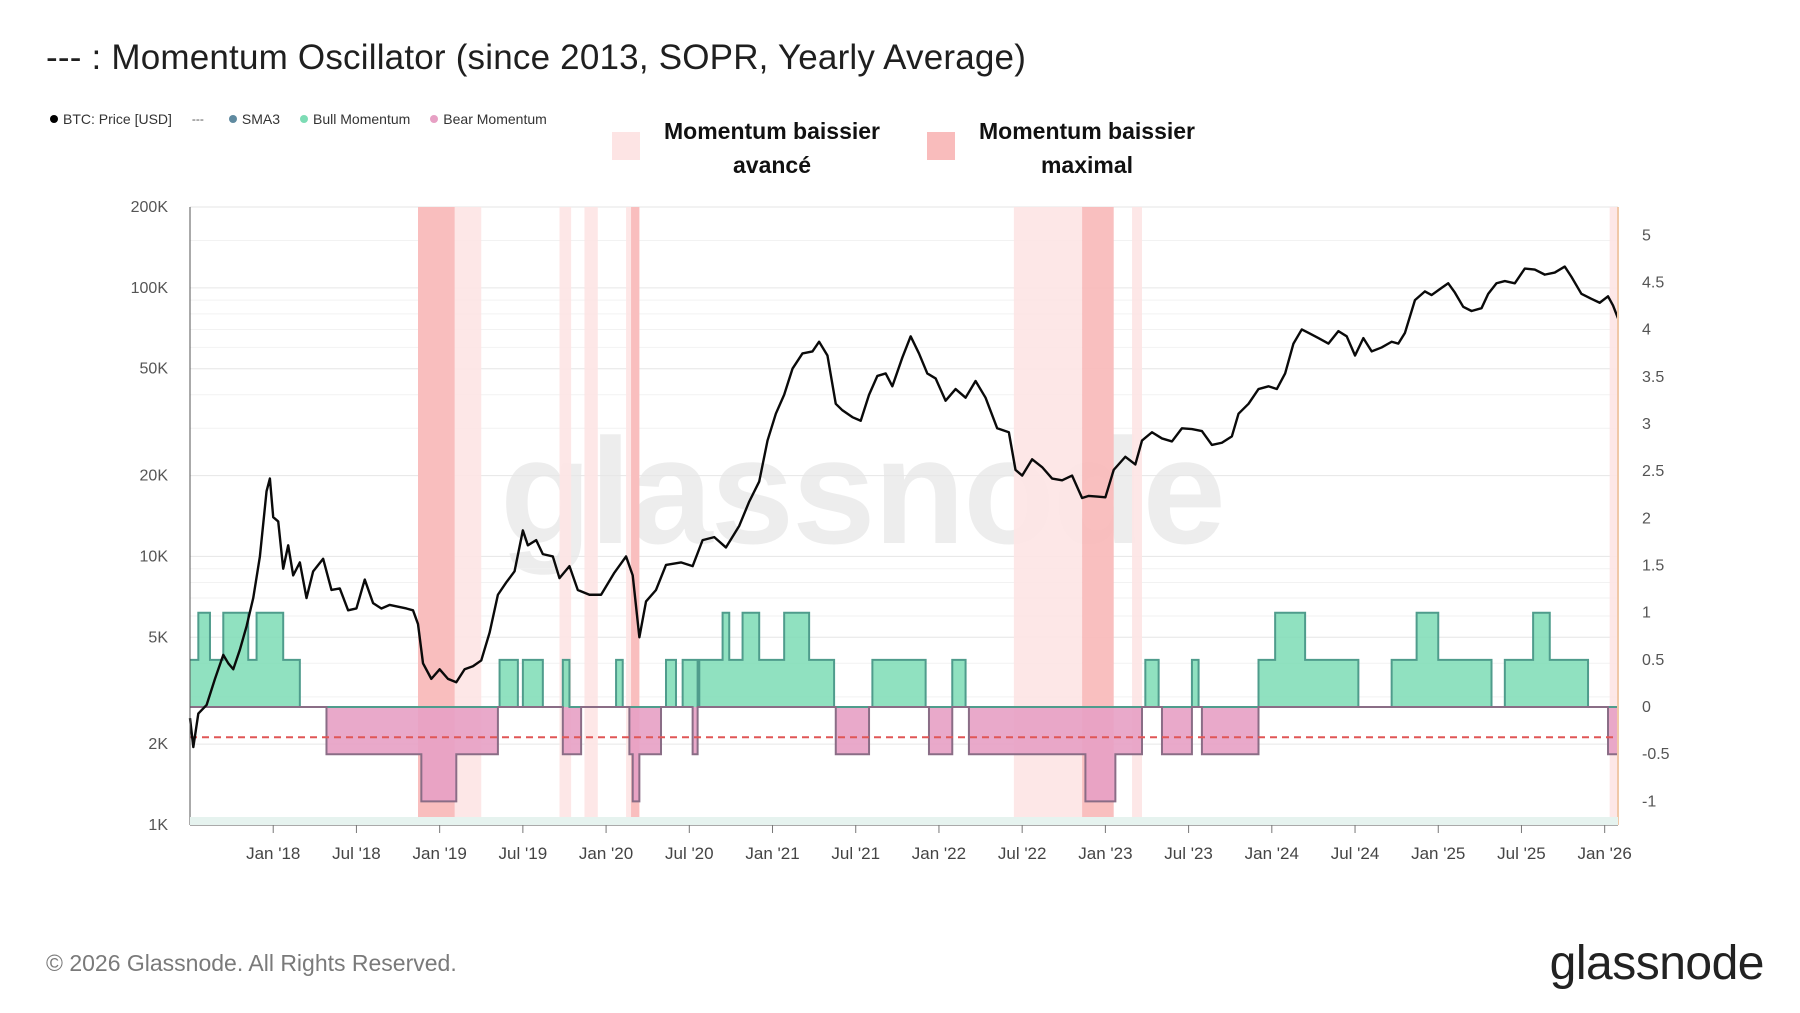 The height and width of the screenshot is (1013, 1800). Describe the element at coordinates (1646, 518) in the screenshot. I see `y-right-tick-label-6: 2` at that location.